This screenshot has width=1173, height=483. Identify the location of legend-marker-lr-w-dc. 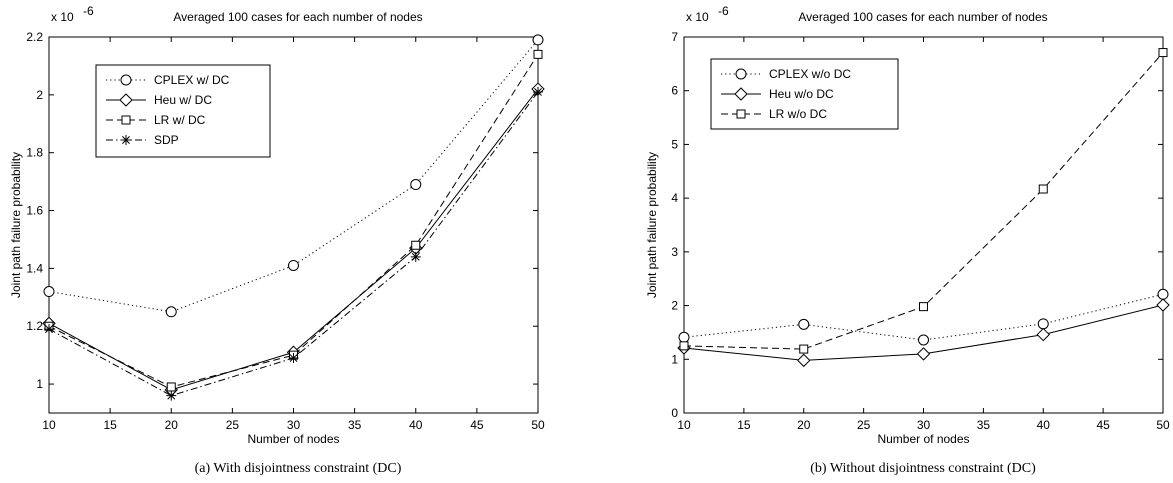
(126, 120).